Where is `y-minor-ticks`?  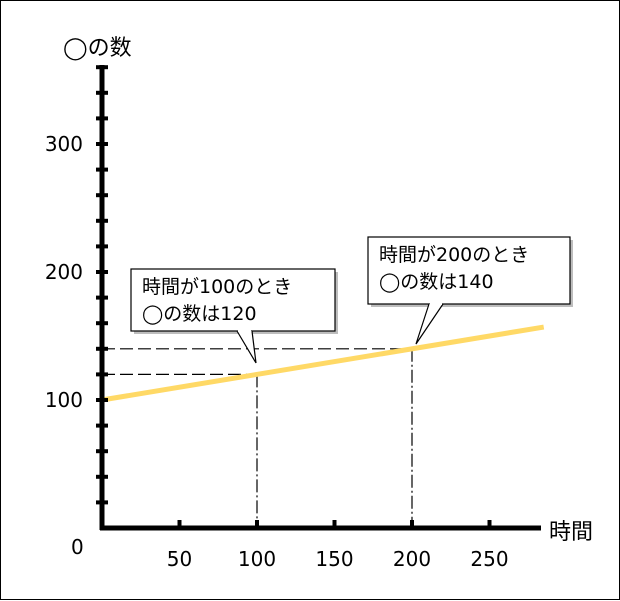
y-minor-ticks is located at coordinates (102, 285).